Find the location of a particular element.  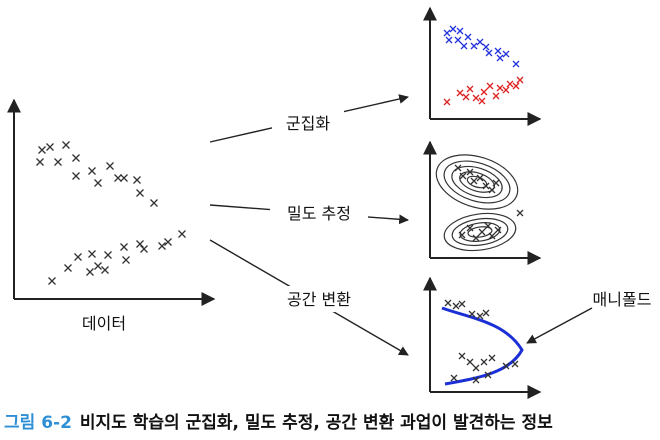

density-plot is located at coordinates (482, 202).